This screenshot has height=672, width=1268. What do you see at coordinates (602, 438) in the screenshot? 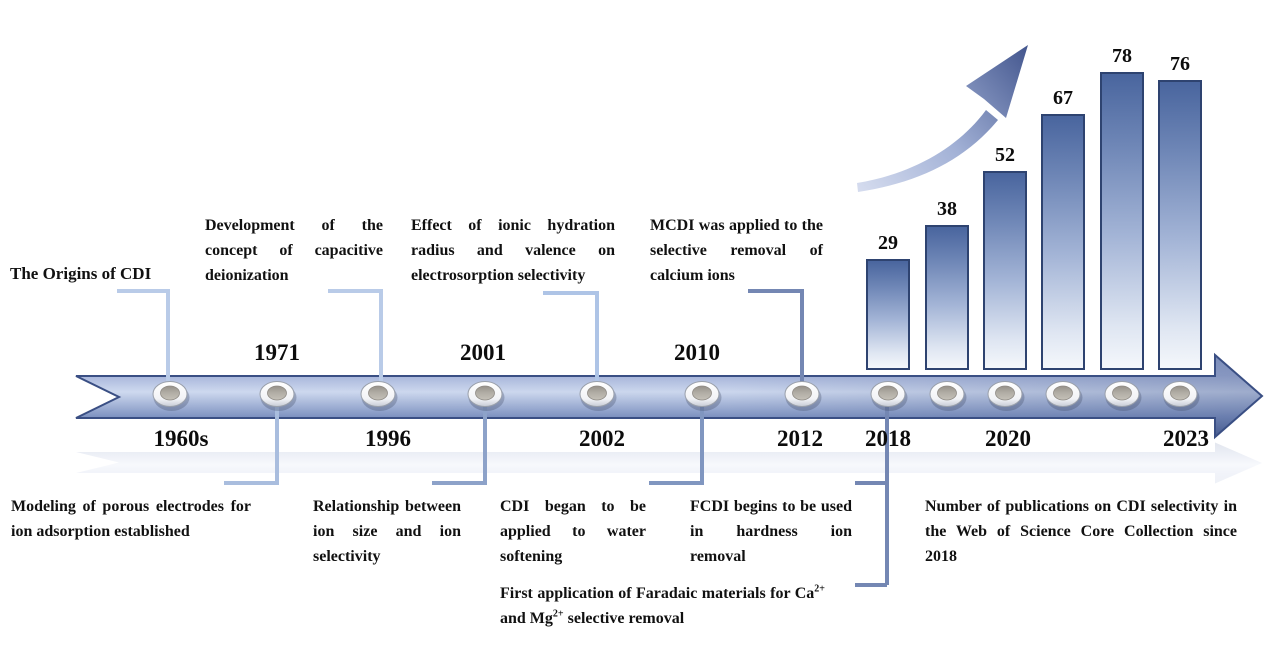
I see `year-label-2002: 2002` at bounding box center [602, 438].